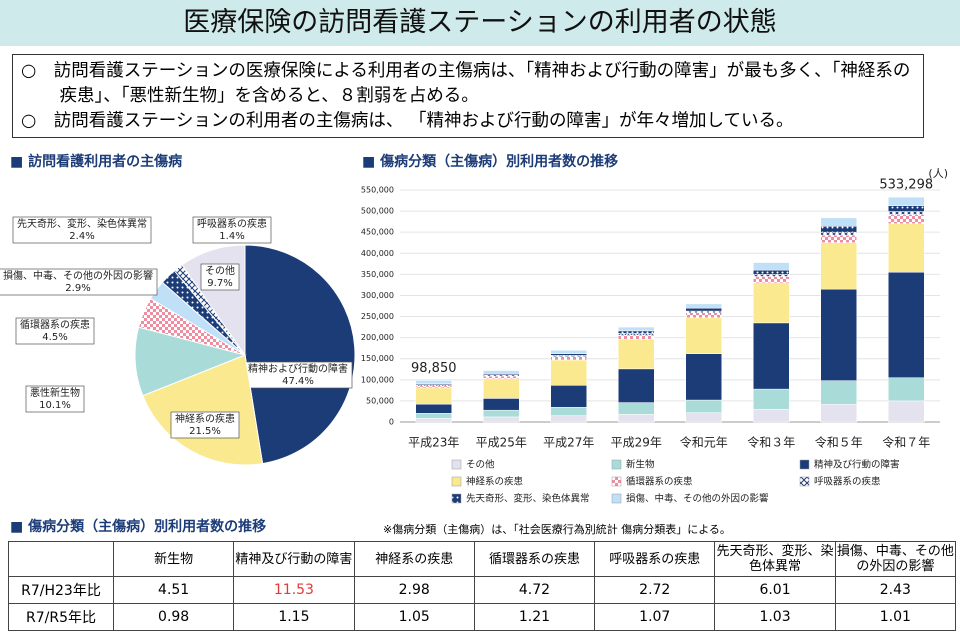  Describe the element at coordinates (173, 590) in the screenshot. I see `table-cell: 4.51` at that location.